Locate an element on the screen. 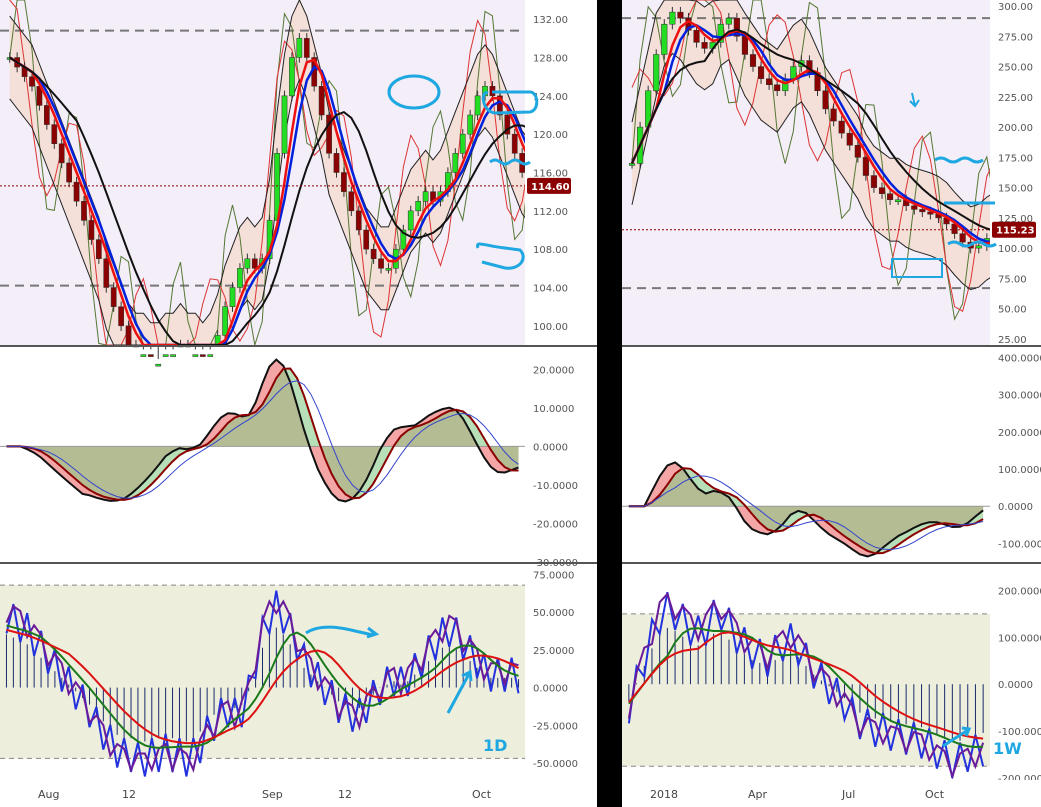 The width and height of the screenshot is (1041, 807). macd-signal-area is located at coordinates (262, 434).